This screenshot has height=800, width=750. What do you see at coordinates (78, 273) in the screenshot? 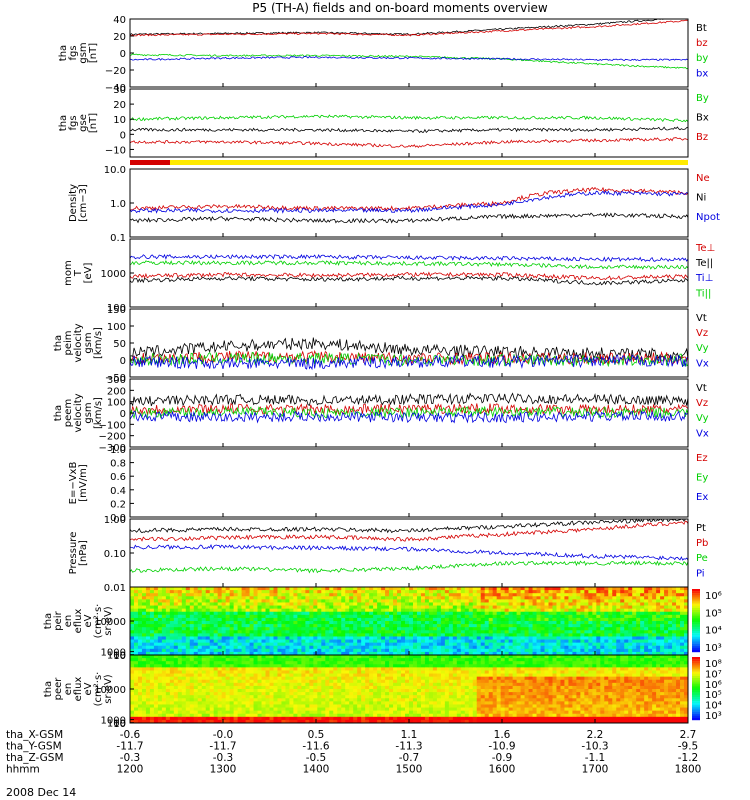
I see `y-axis-label-line: T` at bounding box center [78, 273].